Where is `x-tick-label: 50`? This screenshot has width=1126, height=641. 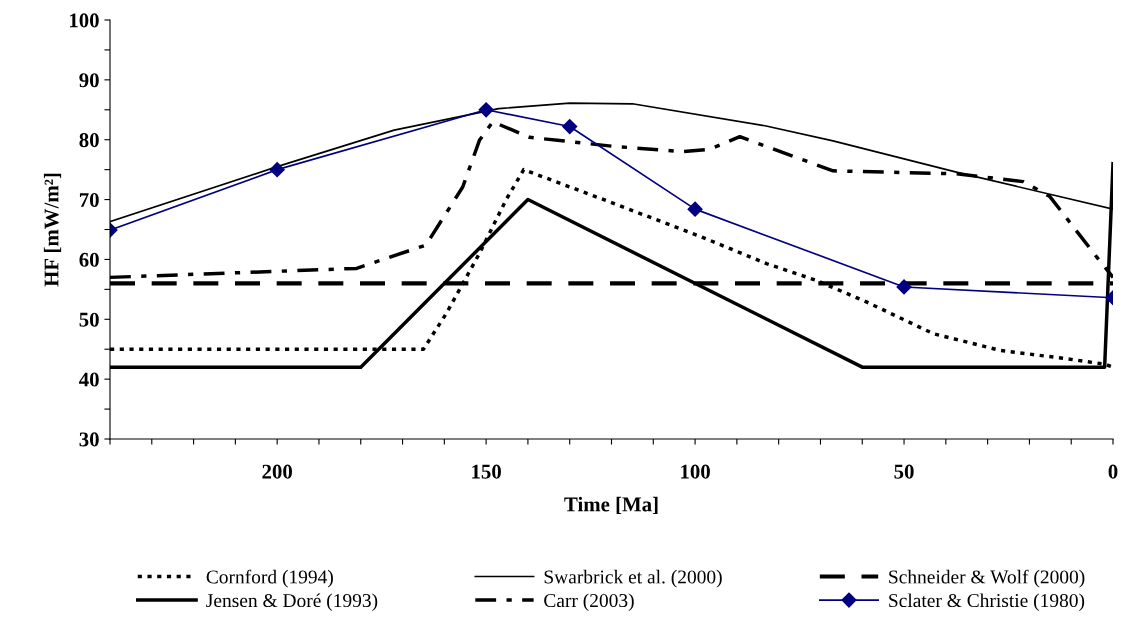
x-tick-label: 50 is located at coordinates (904, 471).